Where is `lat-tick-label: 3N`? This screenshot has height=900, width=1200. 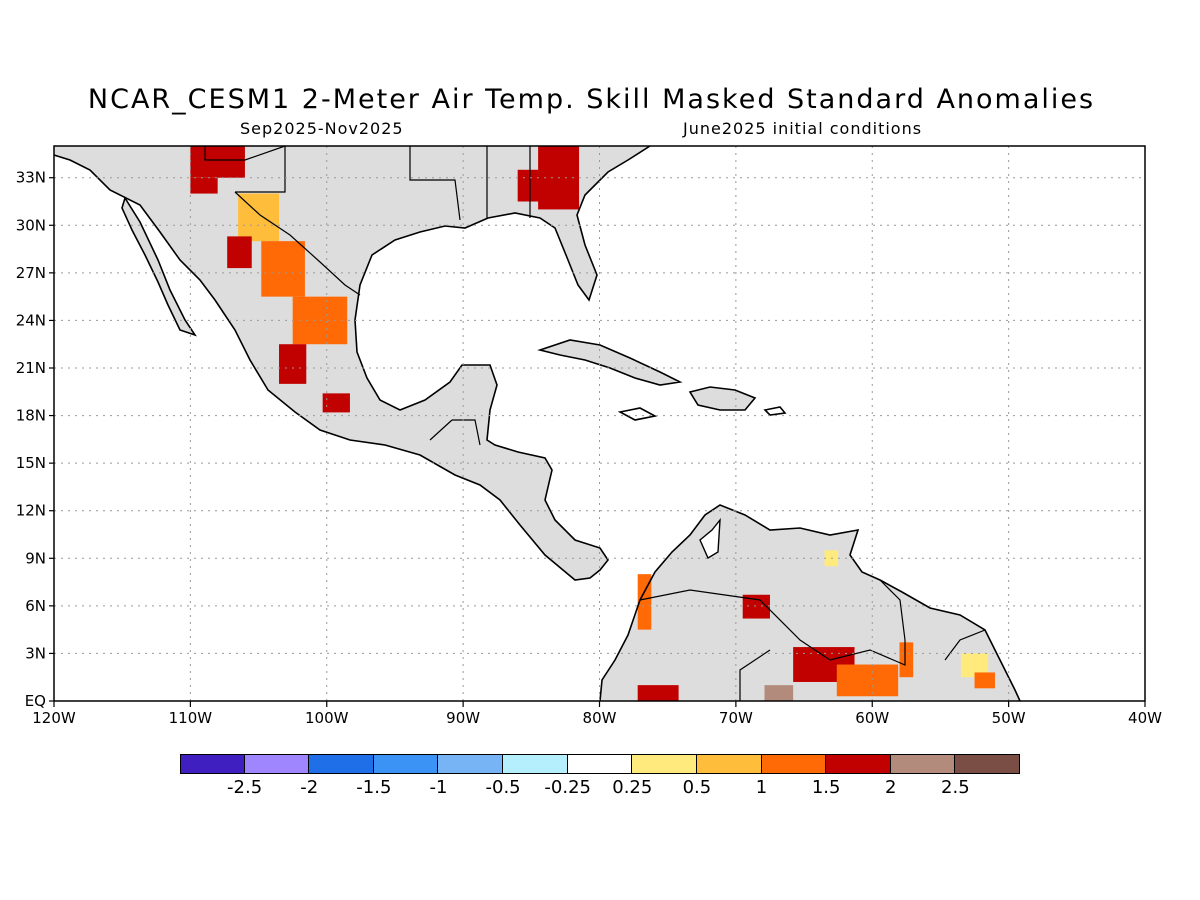
lat-tick-label: 3N is located at coordinates (35, 653).